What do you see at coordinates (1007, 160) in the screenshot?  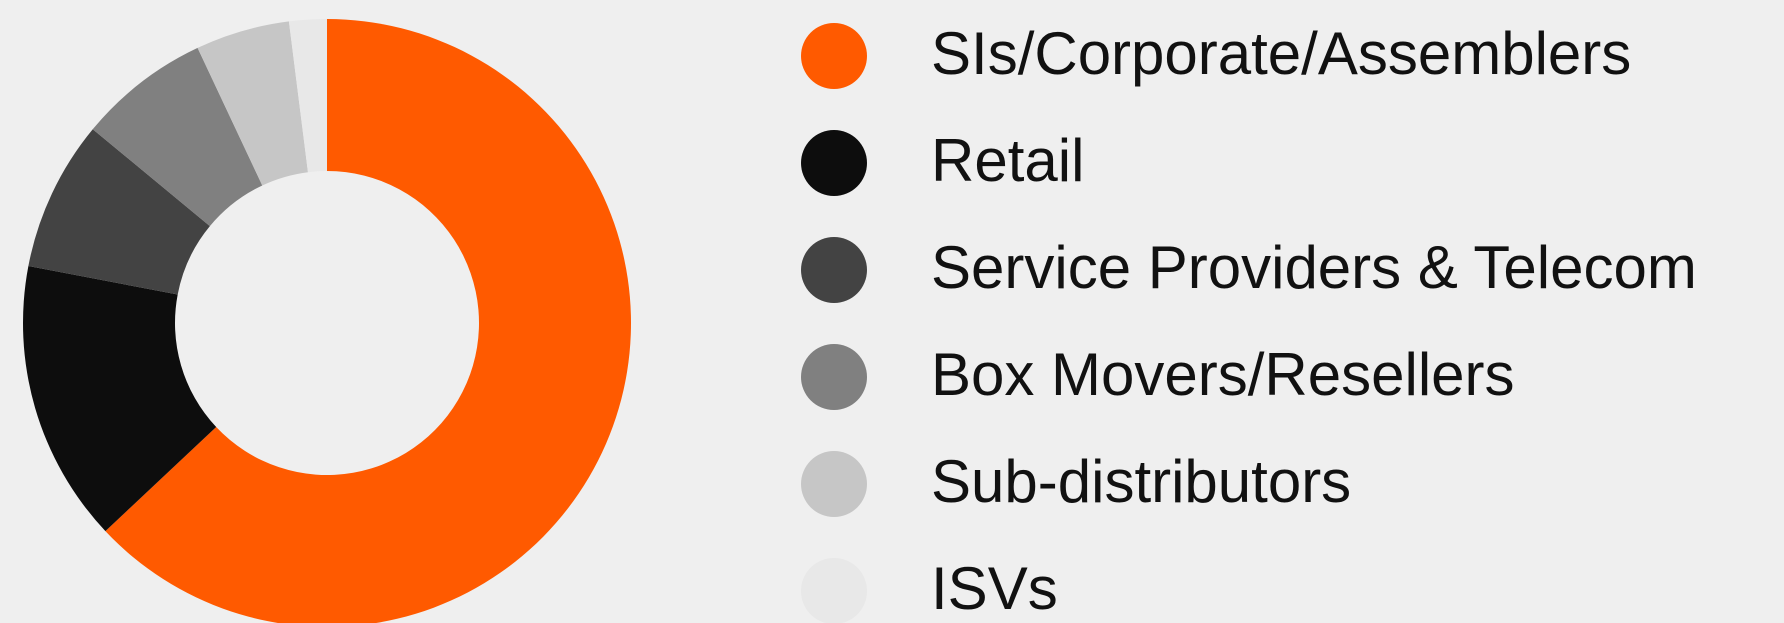 I see `legend-label: Retail` at bounding box center [1007, 160].